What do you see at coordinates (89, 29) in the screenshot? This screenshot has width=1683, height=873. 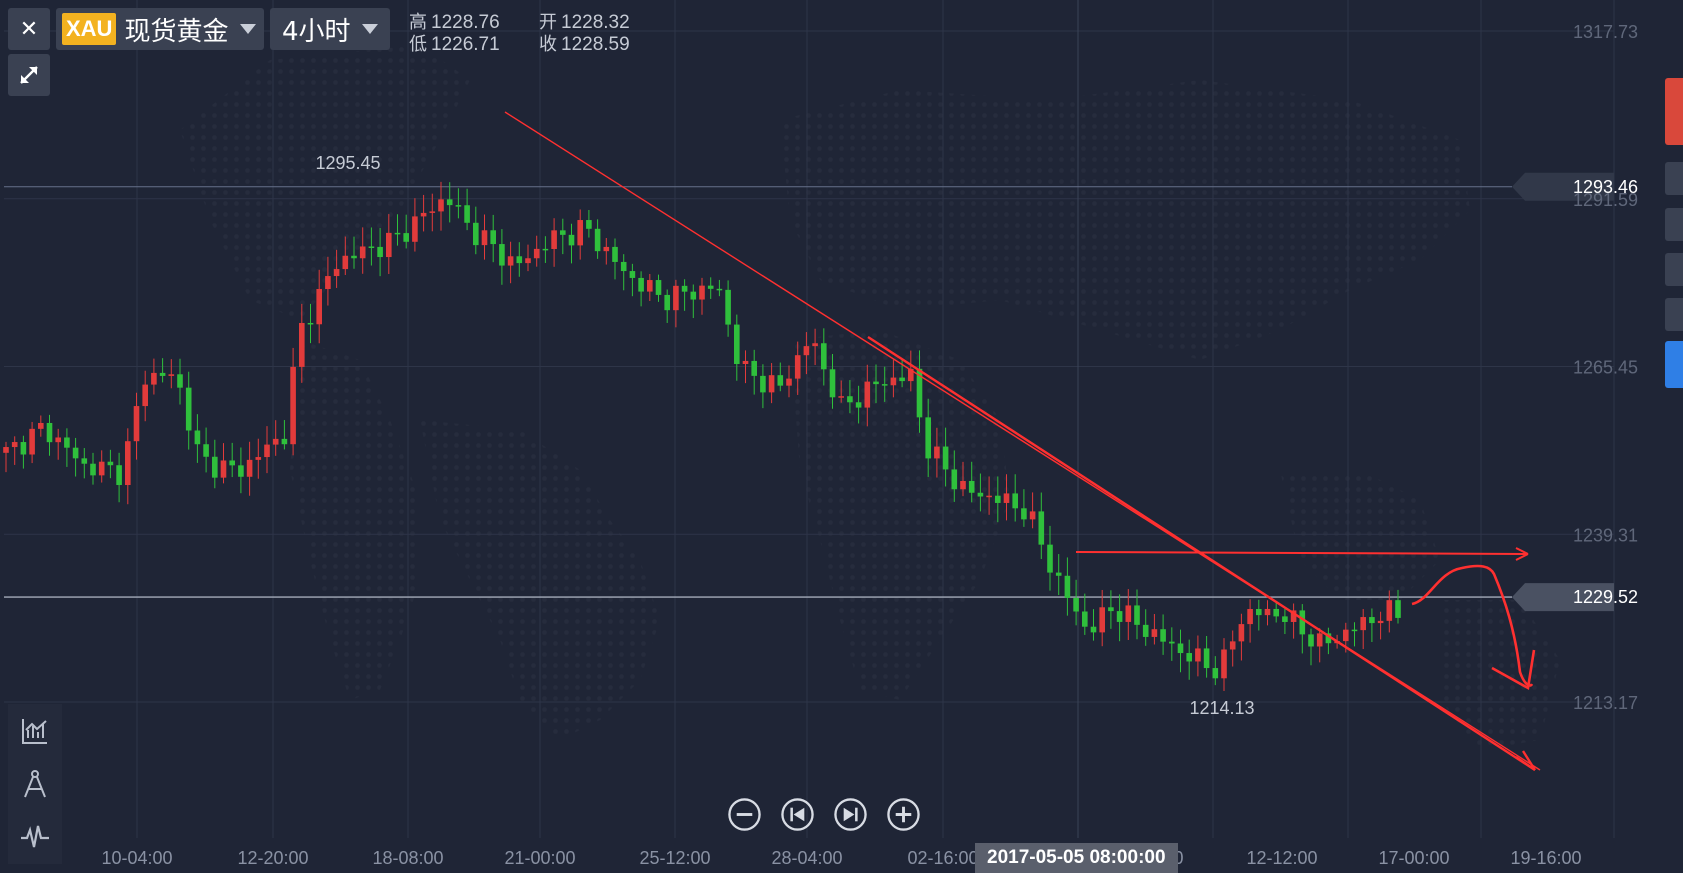 I see `symbol-code-badge: XAU` at bounding box center [89, 29].